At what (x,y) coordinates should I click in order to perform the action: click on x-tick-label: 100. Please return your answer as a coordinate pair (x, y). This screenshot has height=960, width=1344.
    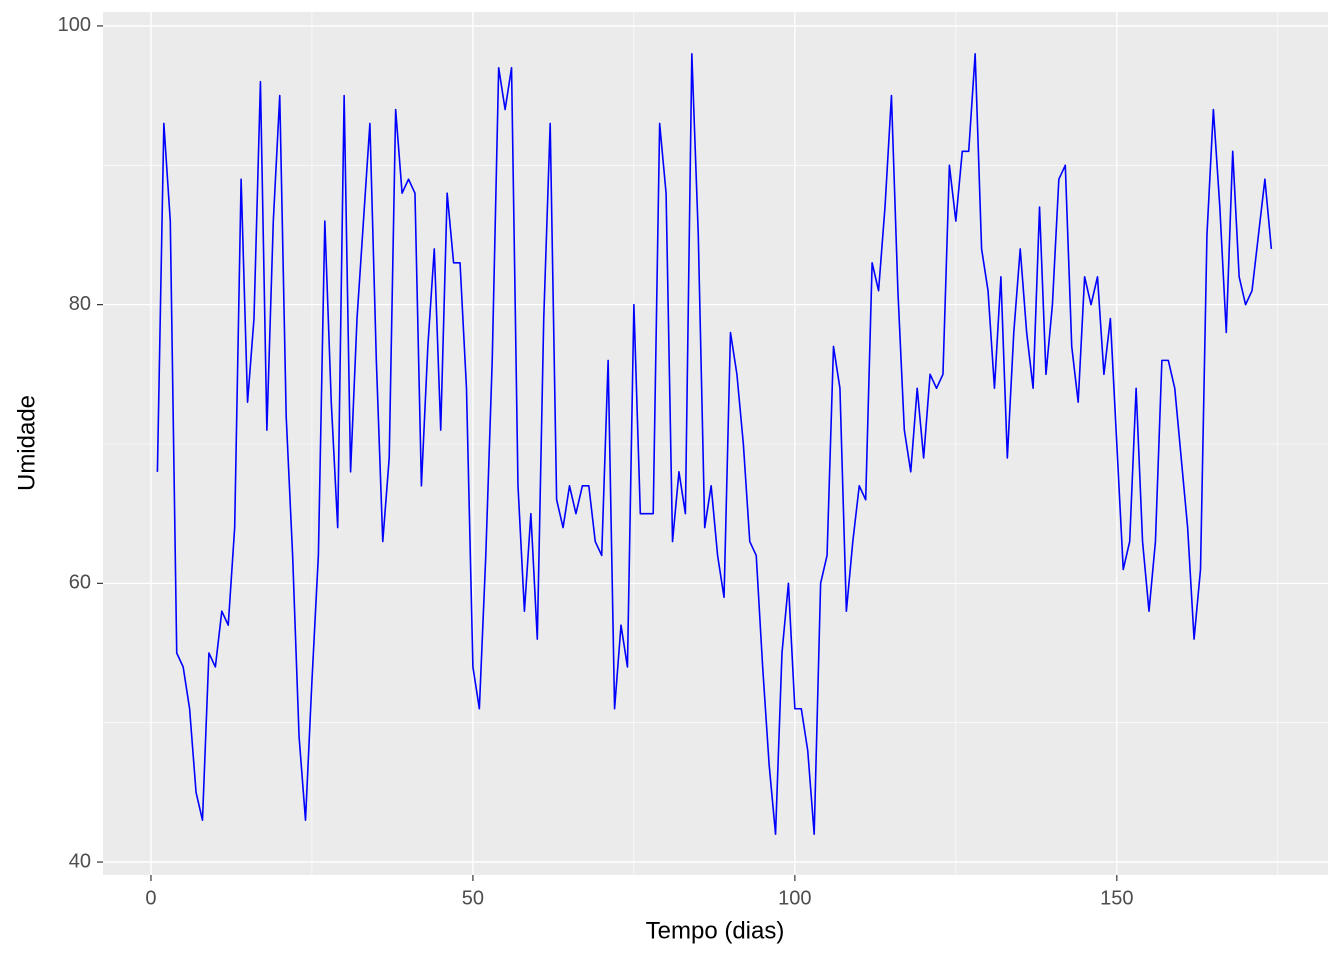
    Looking at the image, I should click on (794, 898).